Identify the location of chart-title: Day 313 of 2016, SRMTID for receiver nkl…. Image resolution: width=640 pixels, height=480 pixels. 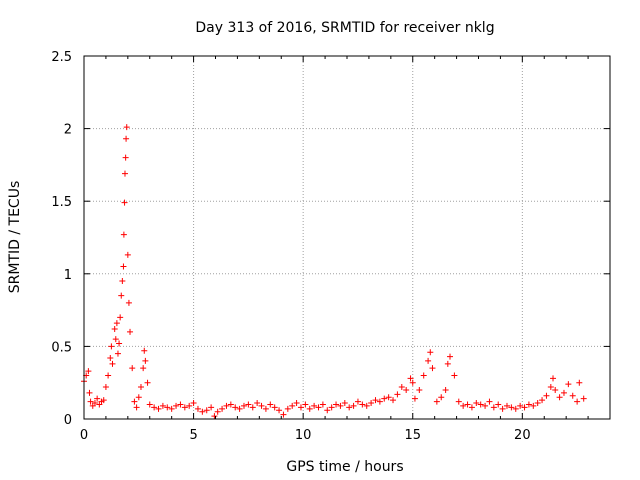
(344, 28).